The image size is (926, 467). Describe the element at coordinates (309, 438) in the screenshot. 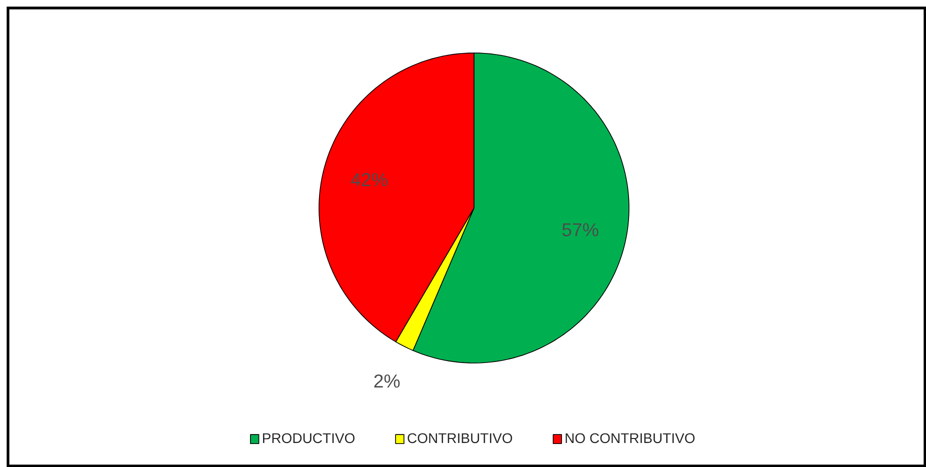

I see `legend-label: PRODUCTIVO` at that location.